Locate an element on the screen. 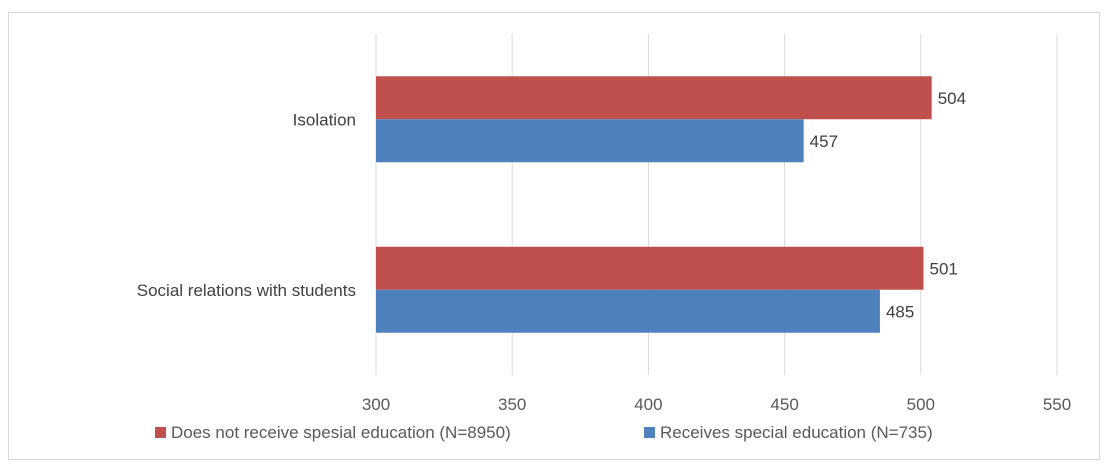  x-tick-label: 550 is located at coordinates (1057, 404).